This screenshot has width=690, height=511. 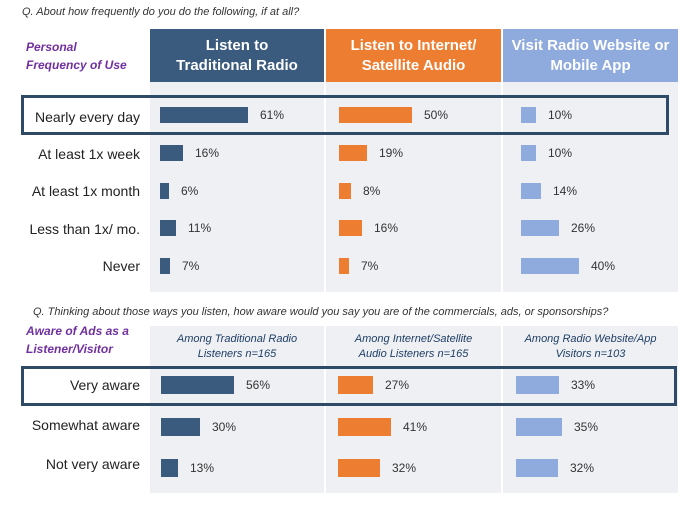 What do you see at coordinates (200, 228) in the screenshot?
I see `value-label-panel1-s0-r3: 11%` at bounding box center [200, 228].